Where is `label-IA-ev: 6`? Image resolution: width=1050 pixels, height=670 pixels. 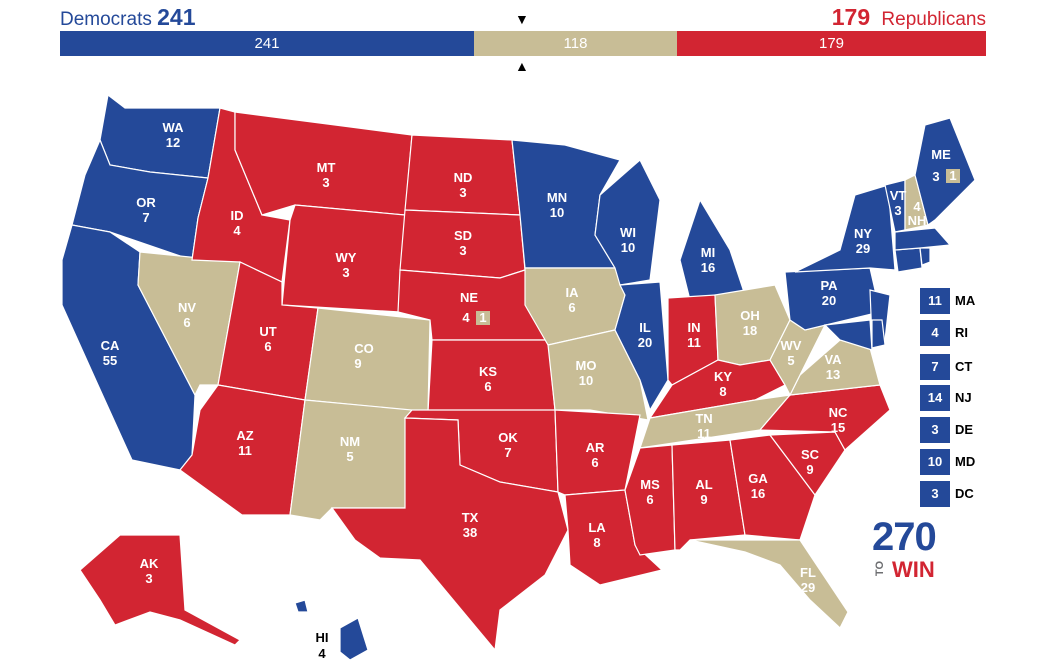
label-IA-ev: 6 is located at coordinates (571, 307).